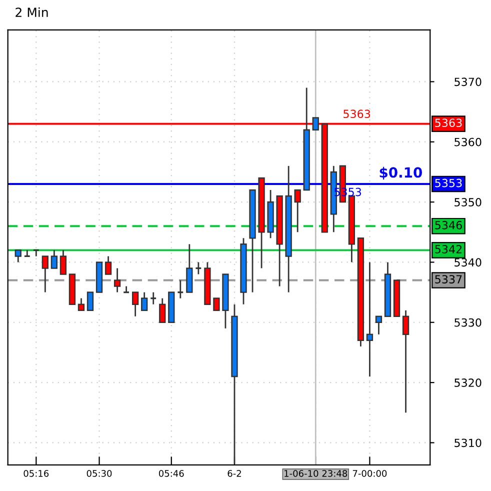  Describe the element at coordinates (357, 114) in the screenshot. I see `annotation: 5363` at that location.